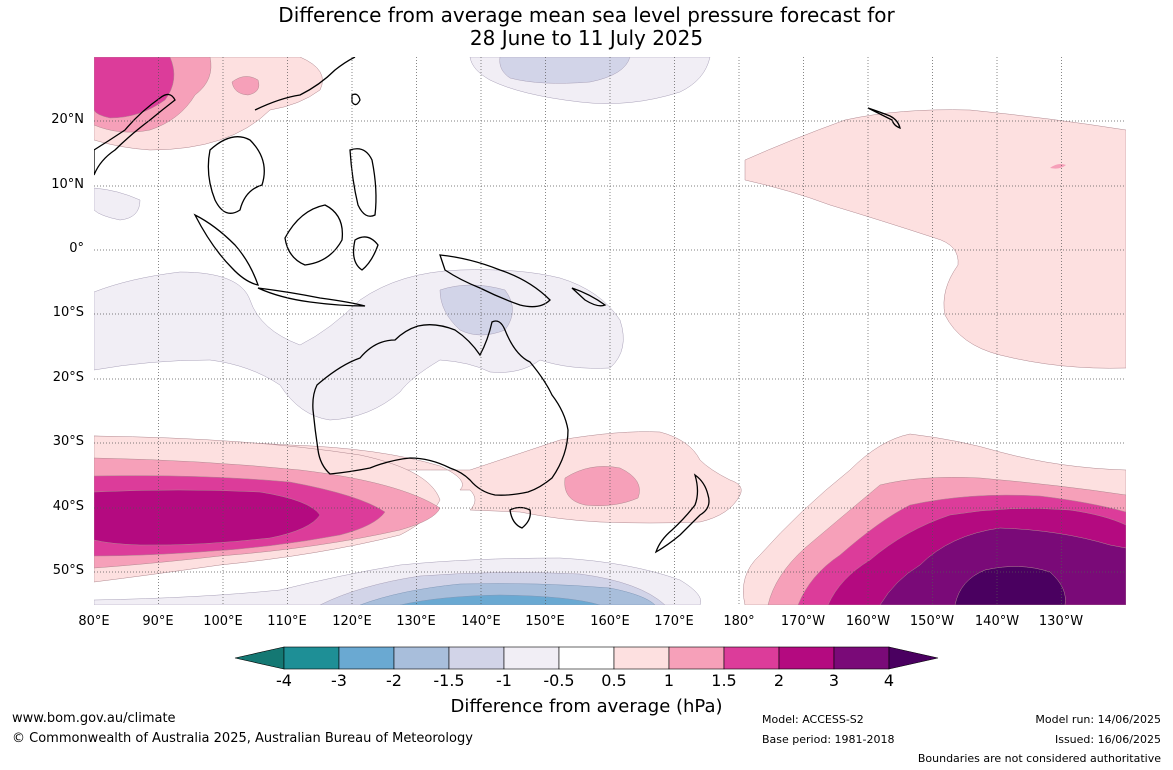 This screenshot has height=770, width=1173. I want to click on lat-label: 20°N, so click(67, 119).